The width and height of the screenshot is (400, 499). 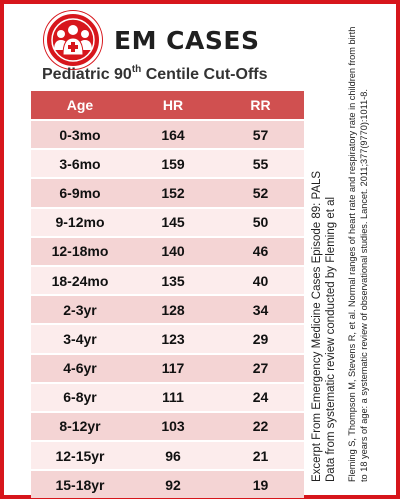 I want to click on hr-cell: 164, so click(x=173, y=134).